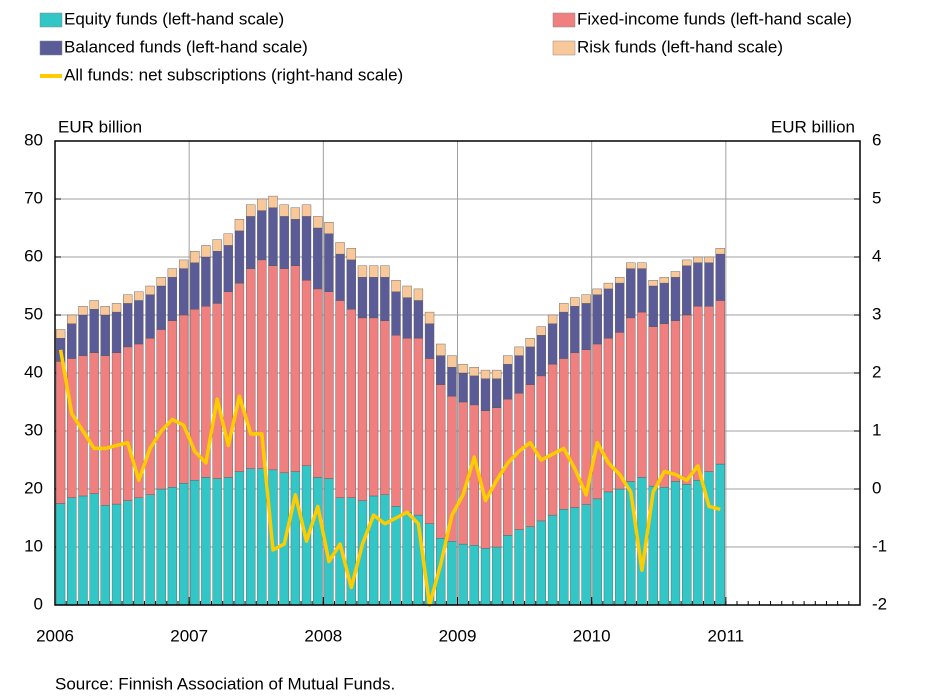 This screenshot has width=941, height=700. I want to click on y-tick-label: 60, so click(33, 255).